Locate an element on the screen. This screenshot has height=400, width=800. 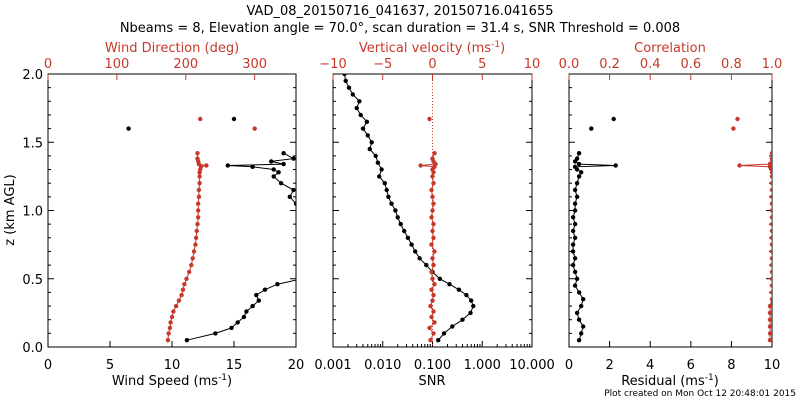
top-tick-label: 0 is located at coordinates (432, 64).